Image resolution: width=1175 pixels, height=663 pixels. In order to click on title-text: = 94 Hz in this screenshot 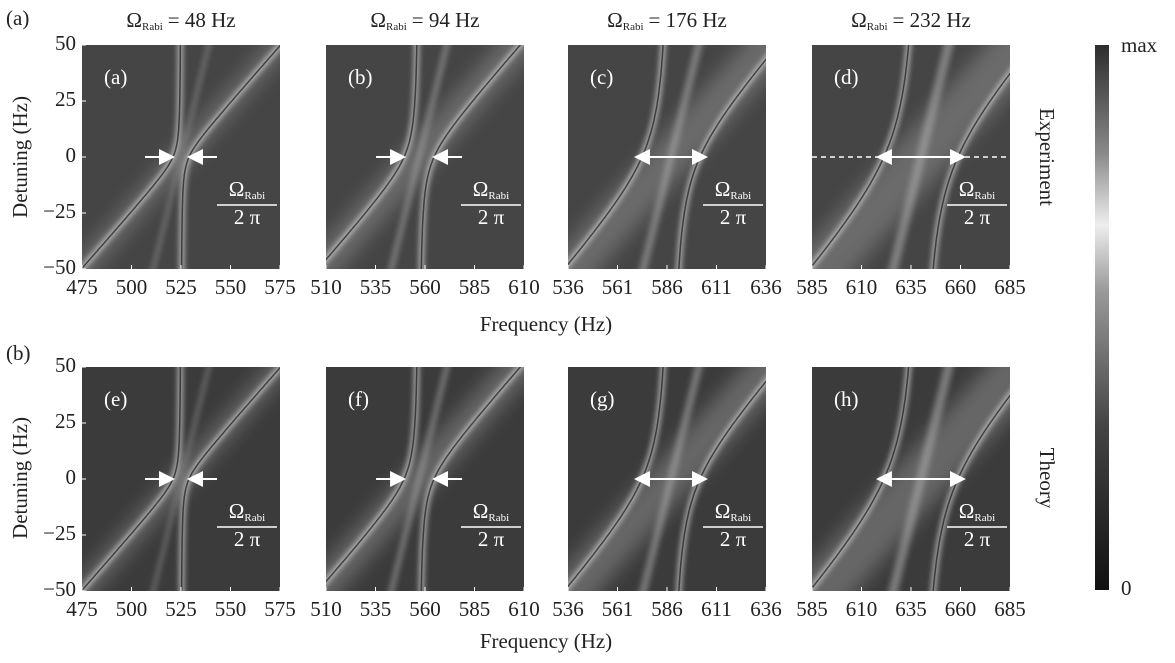, I will do `click(446, 20)`.